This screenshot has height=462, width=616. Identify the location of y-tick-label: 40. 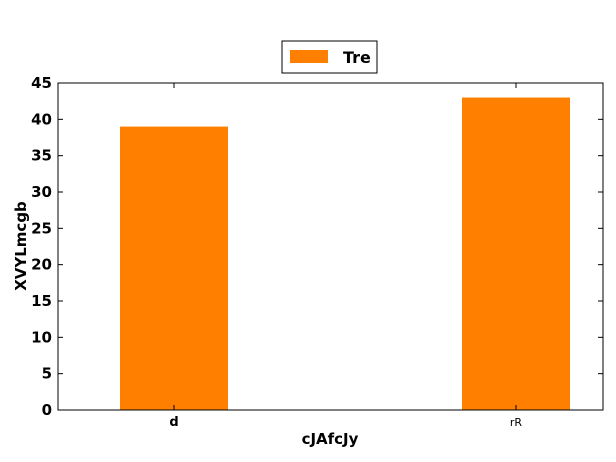
(41, 119).